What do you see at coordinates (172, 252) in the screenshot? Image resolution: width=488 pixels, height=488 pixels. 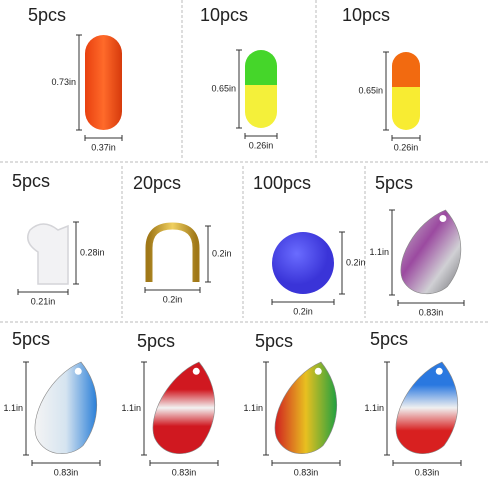 I see `clevis` at bounding box center [172, 252].